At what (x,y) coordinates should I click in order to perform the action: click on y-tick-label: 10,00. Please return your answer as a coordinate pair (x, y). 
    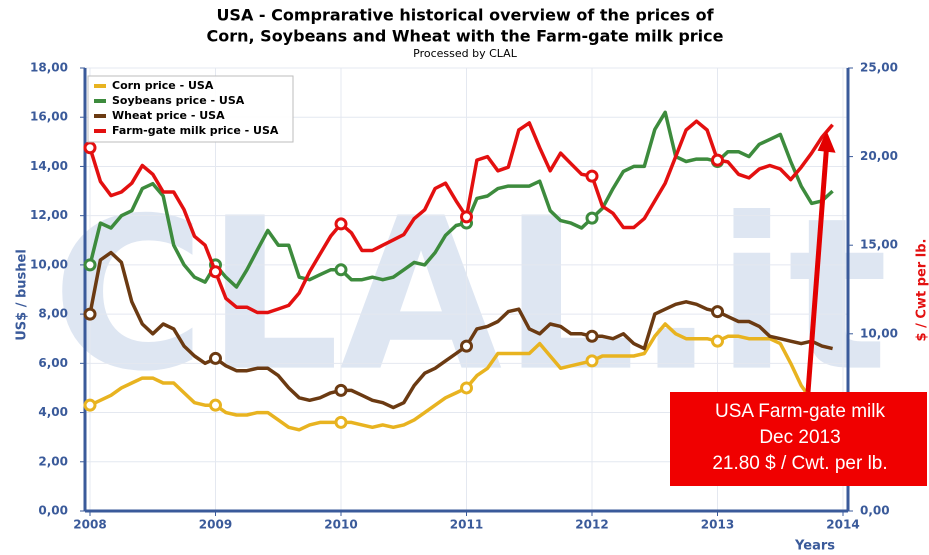
    Looking at the image, I should click on (49, 264).